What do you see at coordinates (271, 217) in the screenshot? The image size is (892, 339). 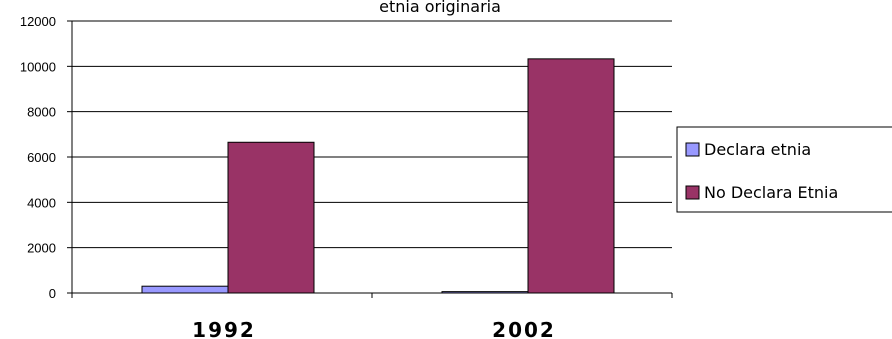 I see `bar-no-declara-etnia-1992` at bounding box center [271, 217].